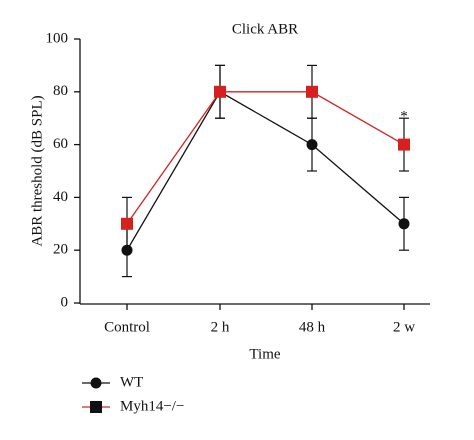 The width and height of the screenshot is (474, 440). What do you see at coordinates (131, 382) in the screenshot?
I see `legend-label: WT` at bounding box center [131, 382].